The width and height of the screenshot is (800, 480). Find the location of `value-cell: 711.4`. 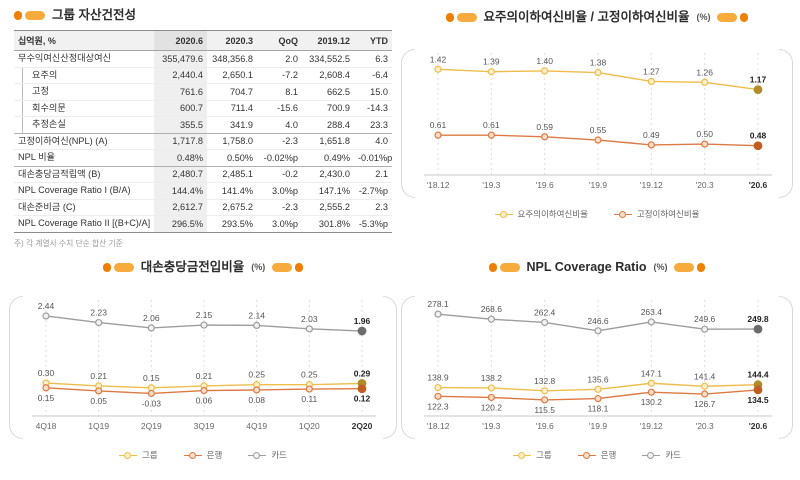

value-cell: 711.4 is located at coordinates (232, 108).